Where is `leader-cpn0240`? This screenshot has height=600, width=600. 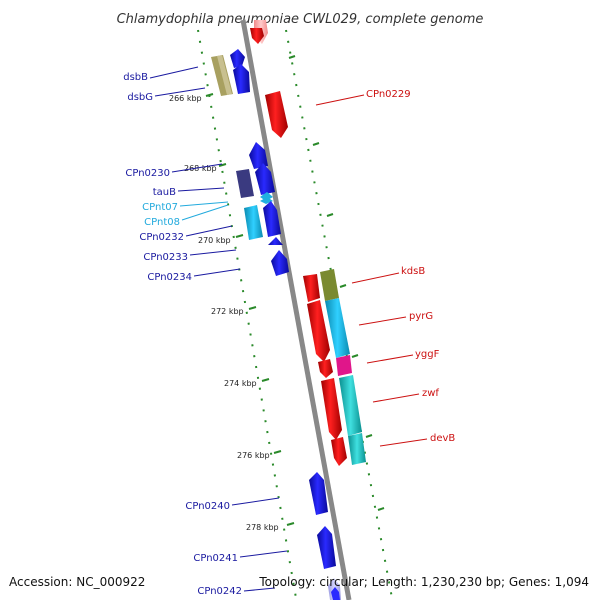 leader-cpn0240 is located at coordinates (255, 501).